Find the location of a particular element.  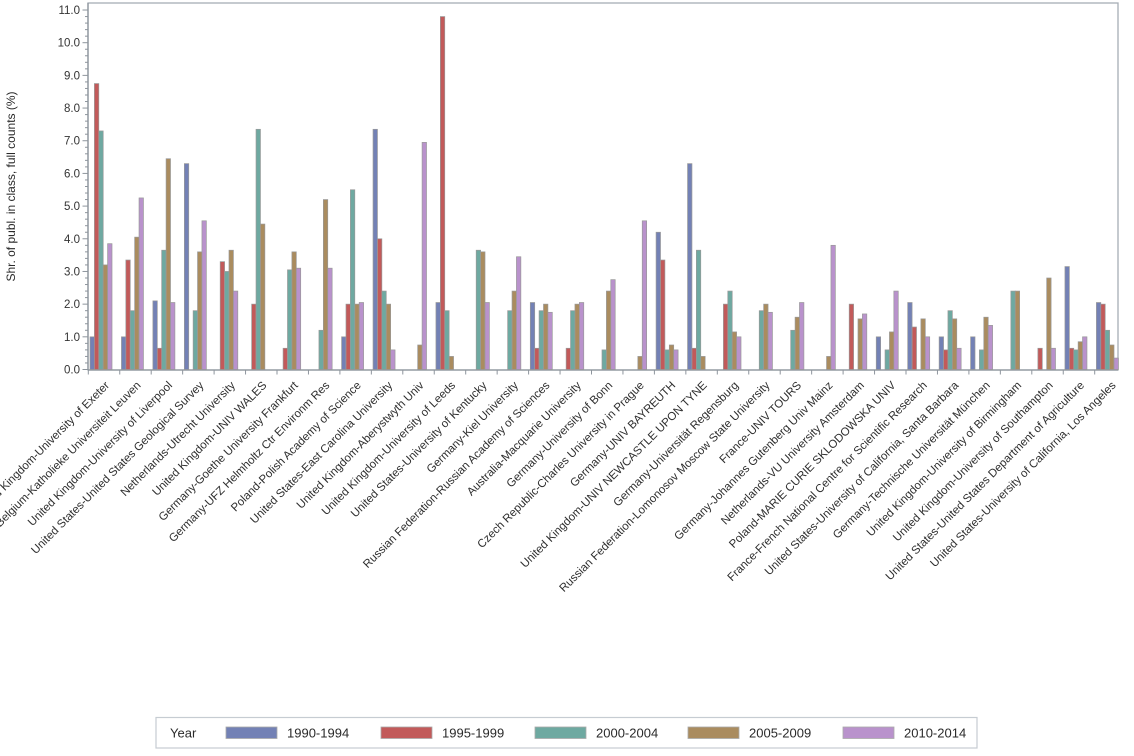

legend-swatch-2010-2014 is located at coordinates (868, 732).